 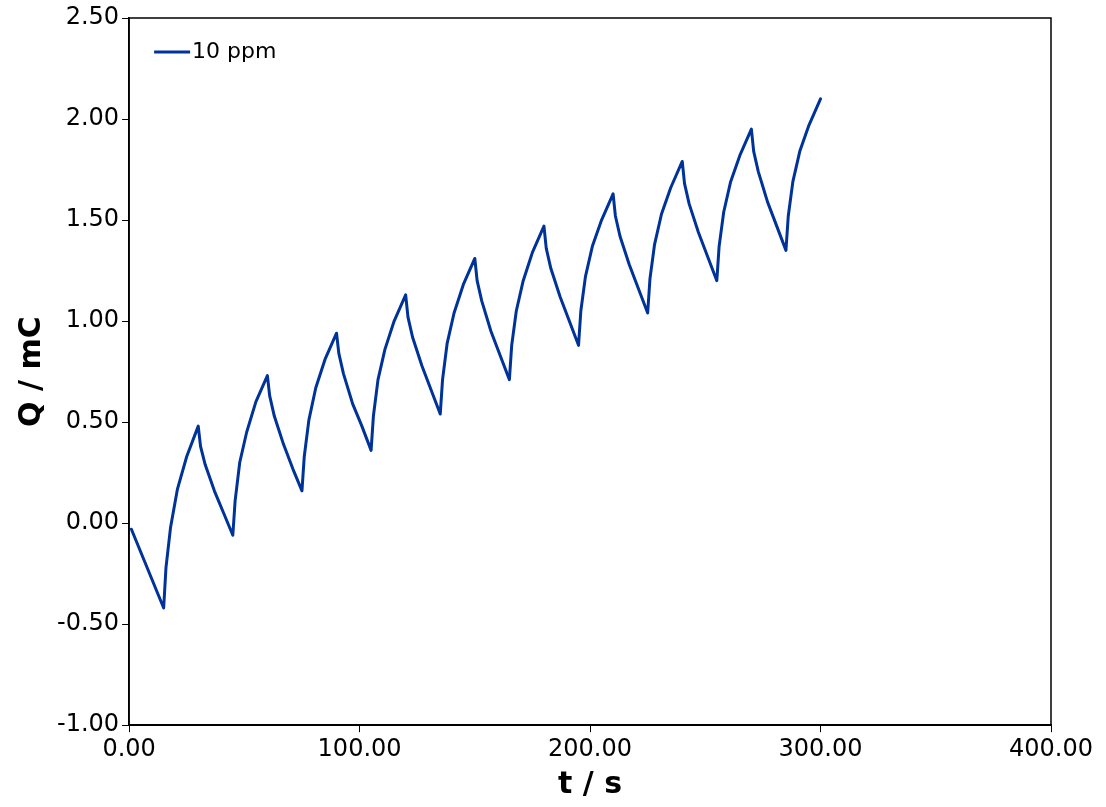 I want to click on y-tick-label: -0.50, so click(x=88, y=622).